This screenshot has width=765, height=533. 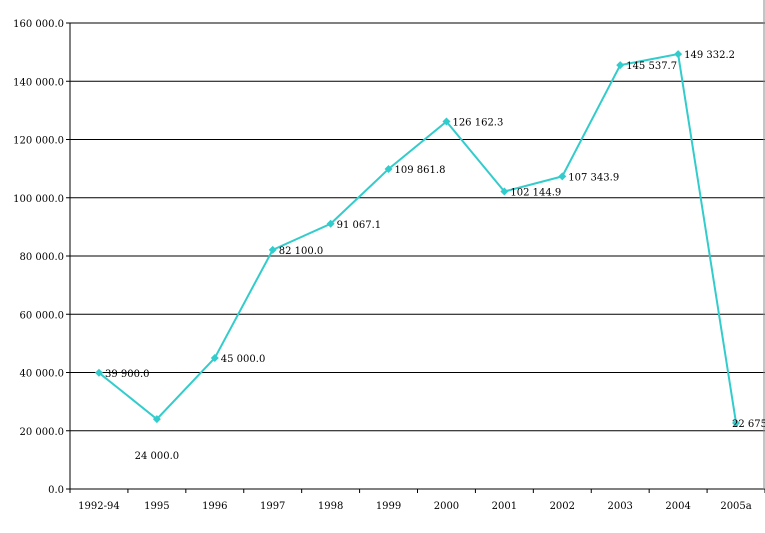 What do you see at coordinates (157, 456) in the screenshot?
I see `data-label: 24 000.0` at bounding box center [157, 456].